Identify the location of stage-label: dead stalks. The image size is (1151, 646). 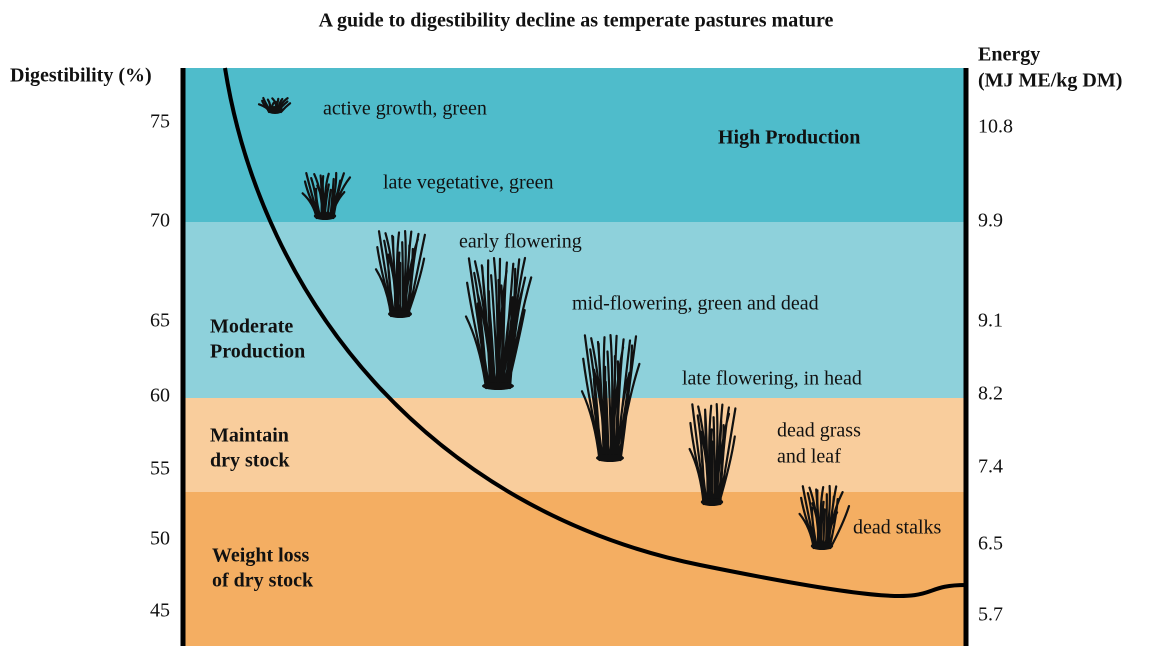
(897, 528).